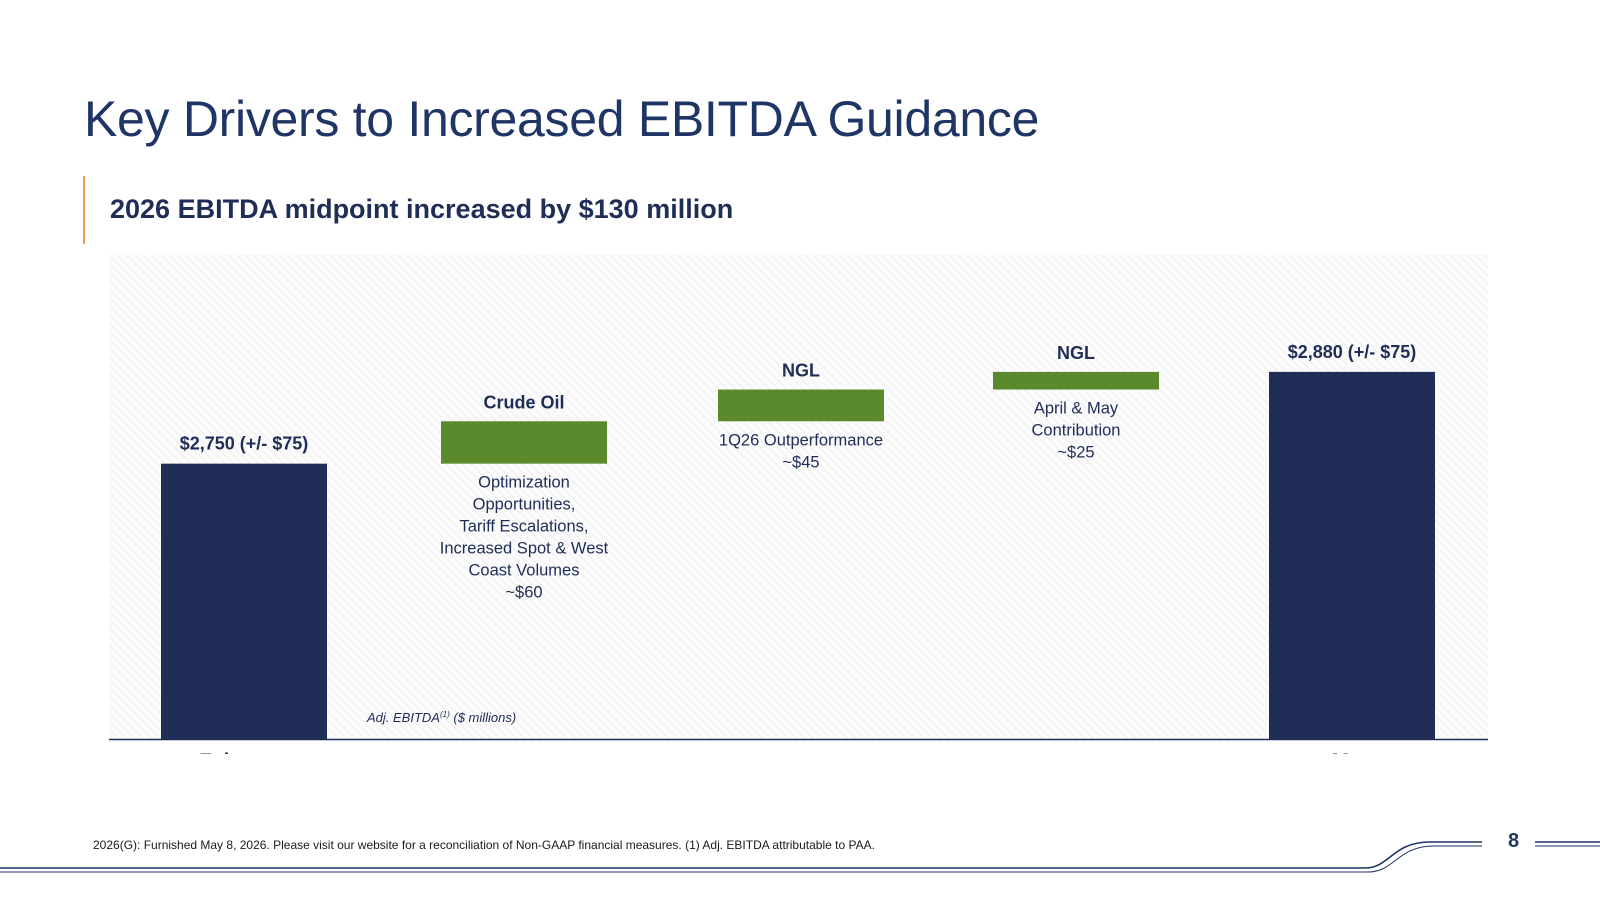  I want to click on x-category-label: May, so click(1352, 752).